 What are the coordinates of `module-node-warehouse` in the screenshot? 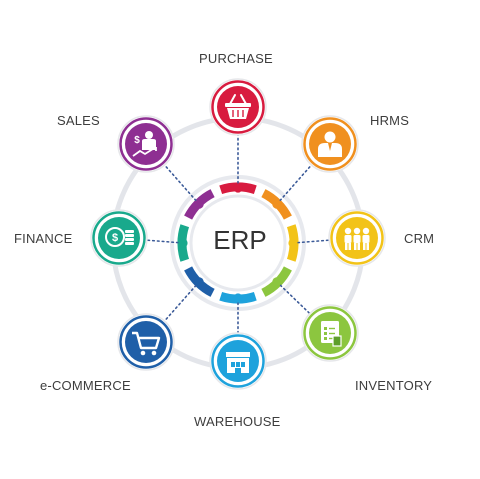 It's located at (238, 361).